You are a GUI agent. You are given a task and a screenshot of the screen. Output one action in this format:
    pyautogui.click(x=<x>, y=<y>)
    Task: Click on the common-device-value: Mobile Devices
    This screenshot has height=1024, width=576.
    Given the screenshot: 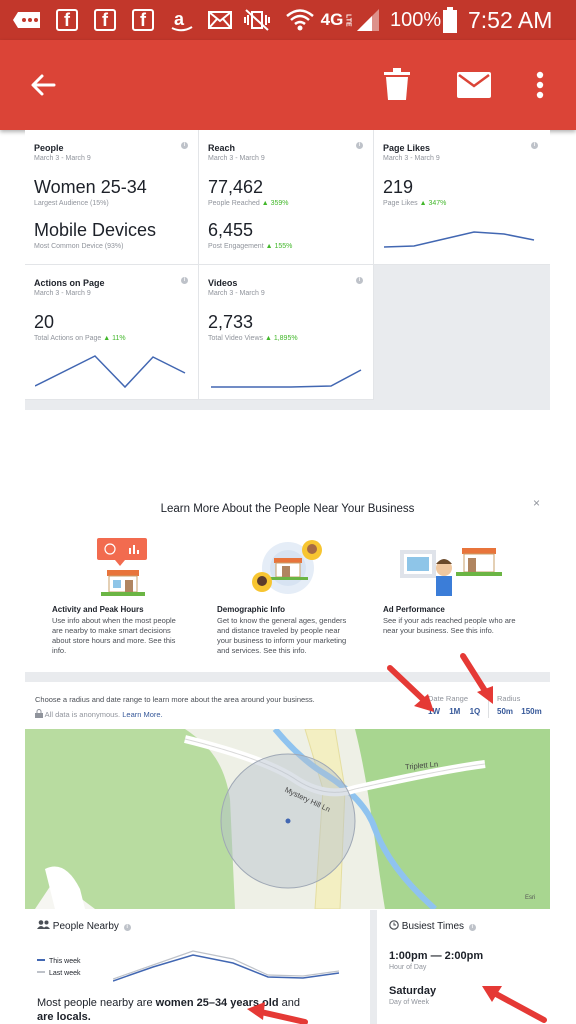 What is the action you would take?
    pyautogui.click(x=95, y=230)
    